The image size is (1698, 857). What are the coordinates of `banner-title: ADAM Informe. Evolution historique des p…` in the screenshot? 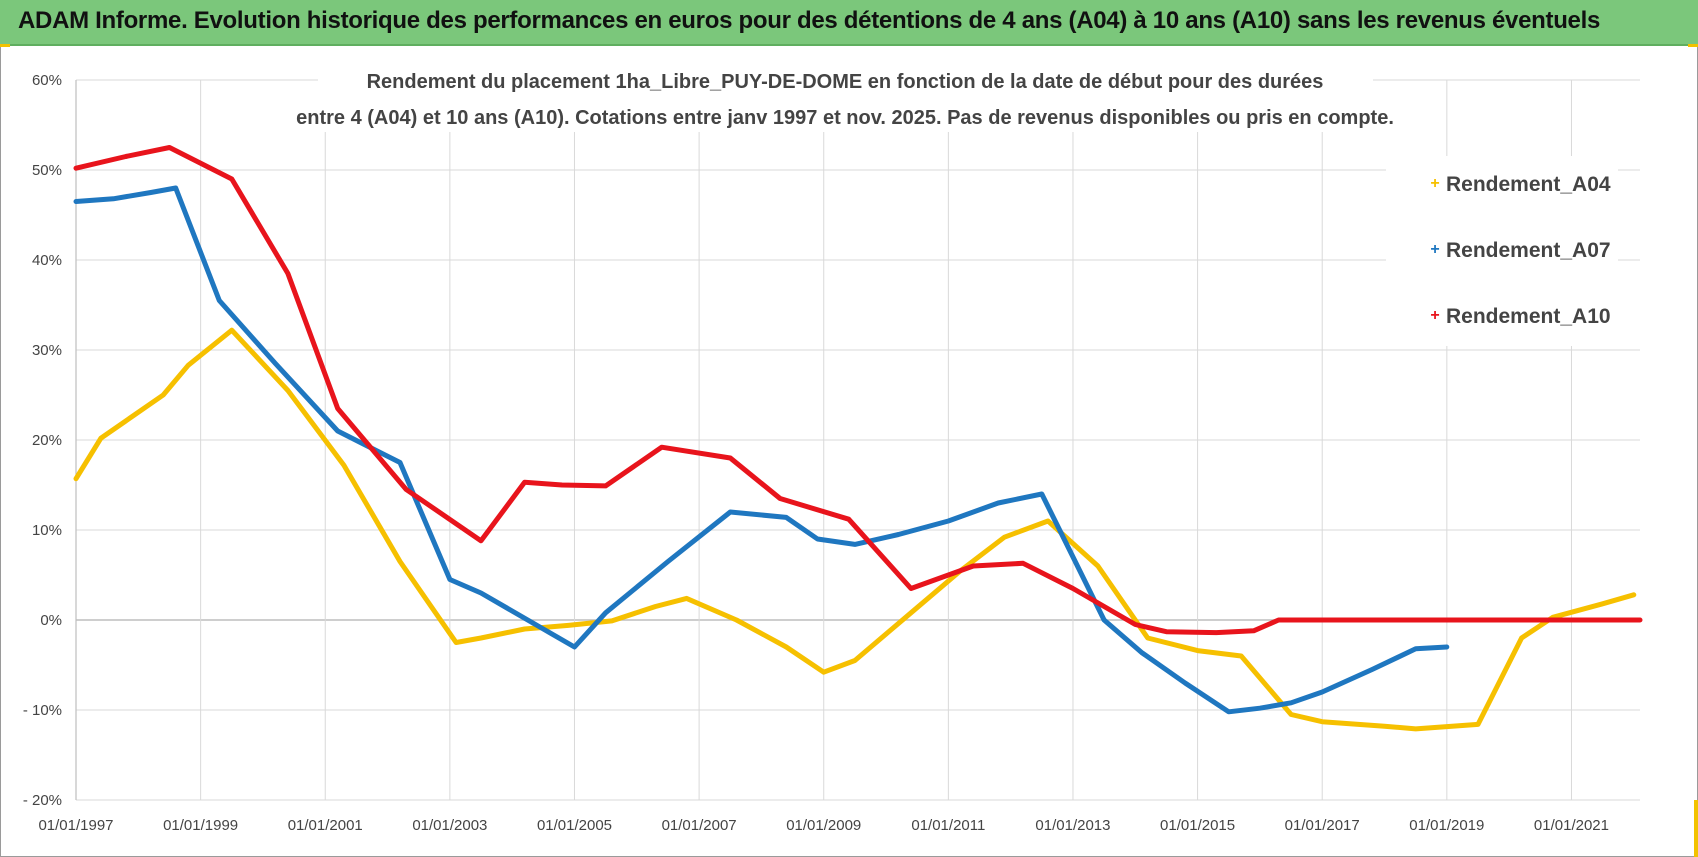 It's located at (809, 20).